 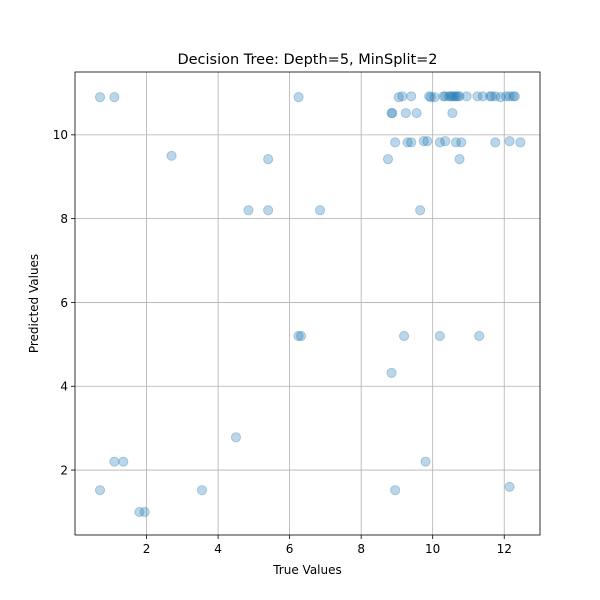 I want to click on x-tick-label: 8, so click(x=361, y=549).